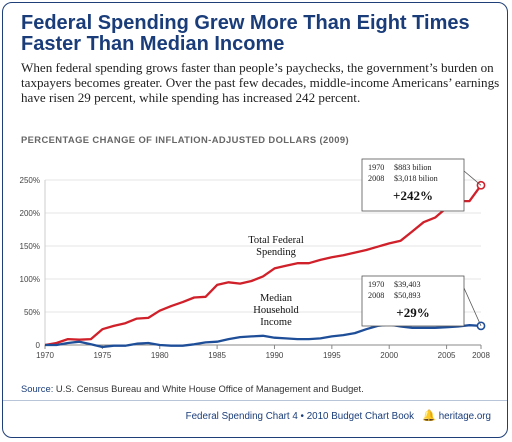  I want to click on callout-change: +29%, so click(412, 312).